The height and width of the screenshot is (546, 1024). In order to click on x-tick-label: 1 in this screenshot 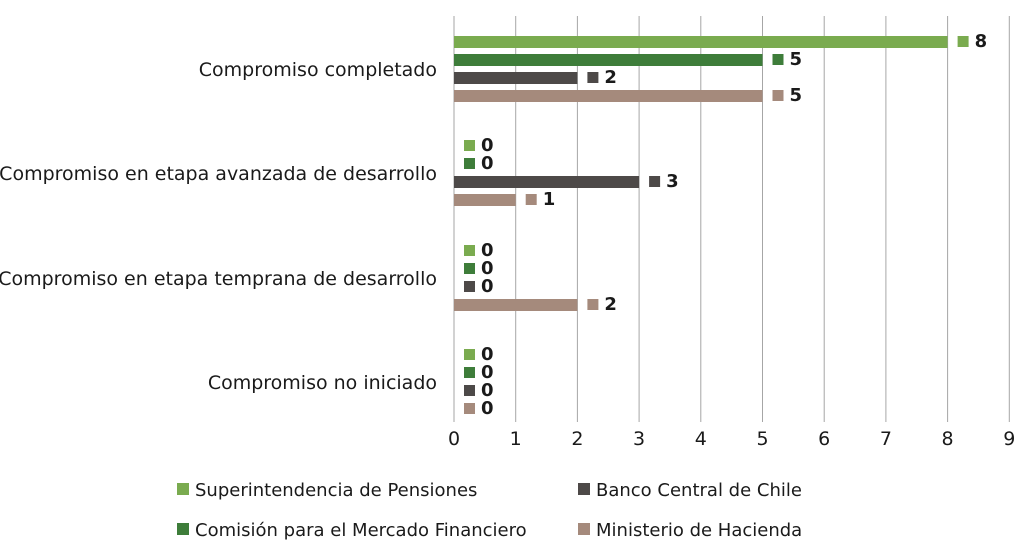, I will do `click(516, 439)`.